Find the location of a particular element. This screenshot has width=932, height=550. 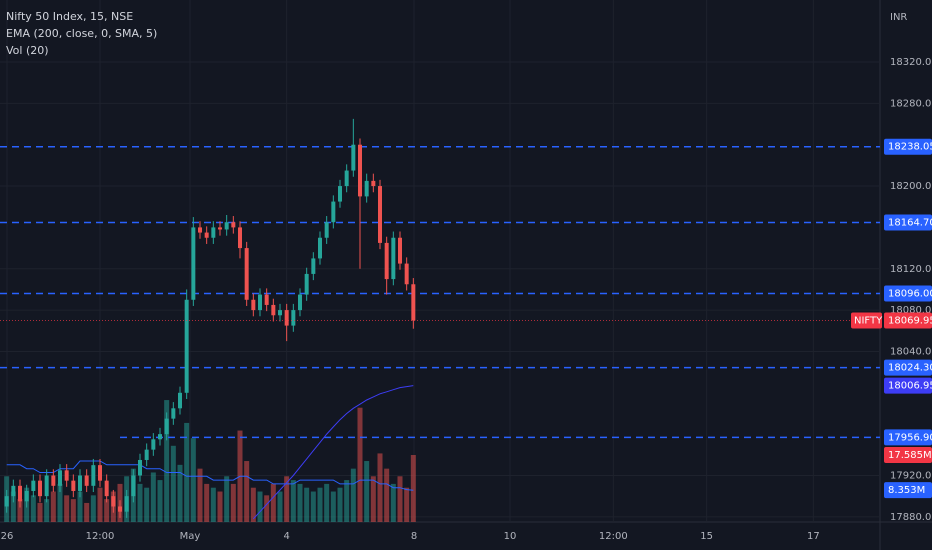

x-tick-label: 15 is located at coordinates (706, 536).